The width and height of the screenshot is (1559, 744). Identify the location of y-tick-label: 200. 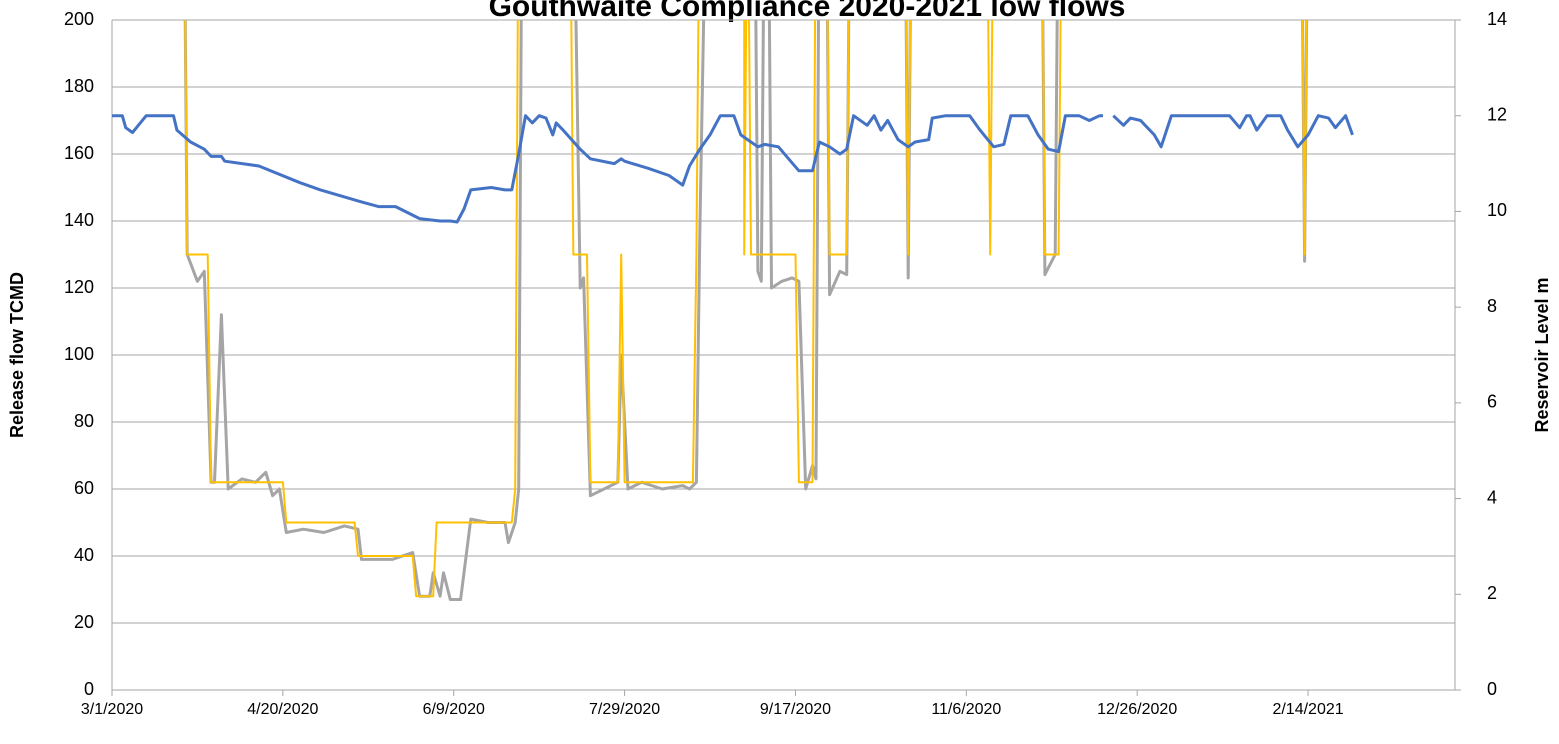
(79, 19).